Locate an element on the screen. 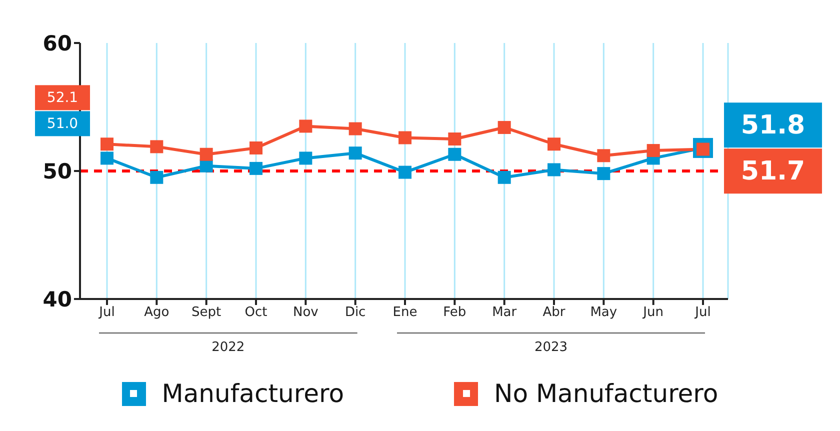 This screenshot has height=431, width=840. x-tick-label: Dic is located at coordinates (355, 312).